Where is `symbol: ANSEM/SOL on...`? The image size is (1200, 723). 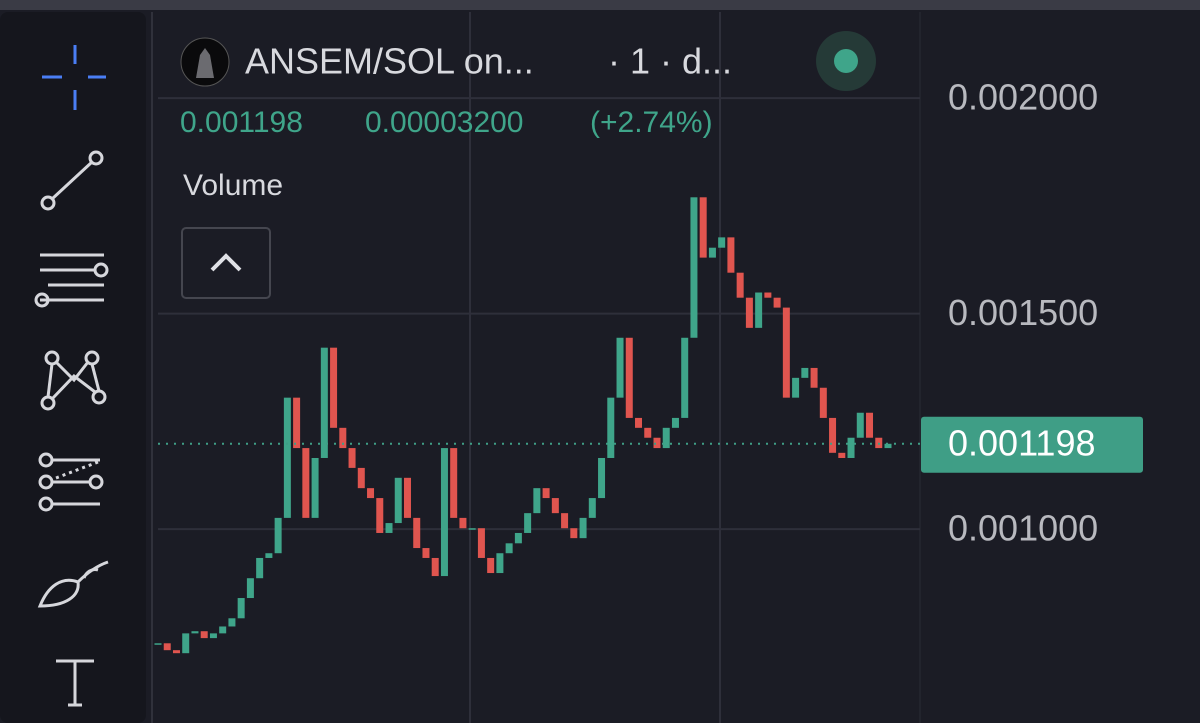 symbol: ANSEM/SOL on... is located at coordinates (389, 61).